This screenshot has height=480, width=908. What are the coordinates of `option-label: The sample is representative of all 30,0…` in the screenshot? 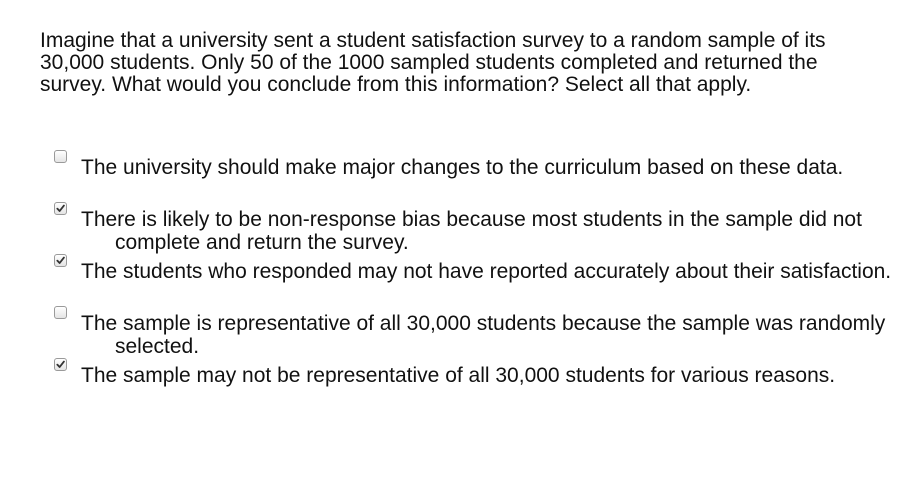 It's located at (483, 335).